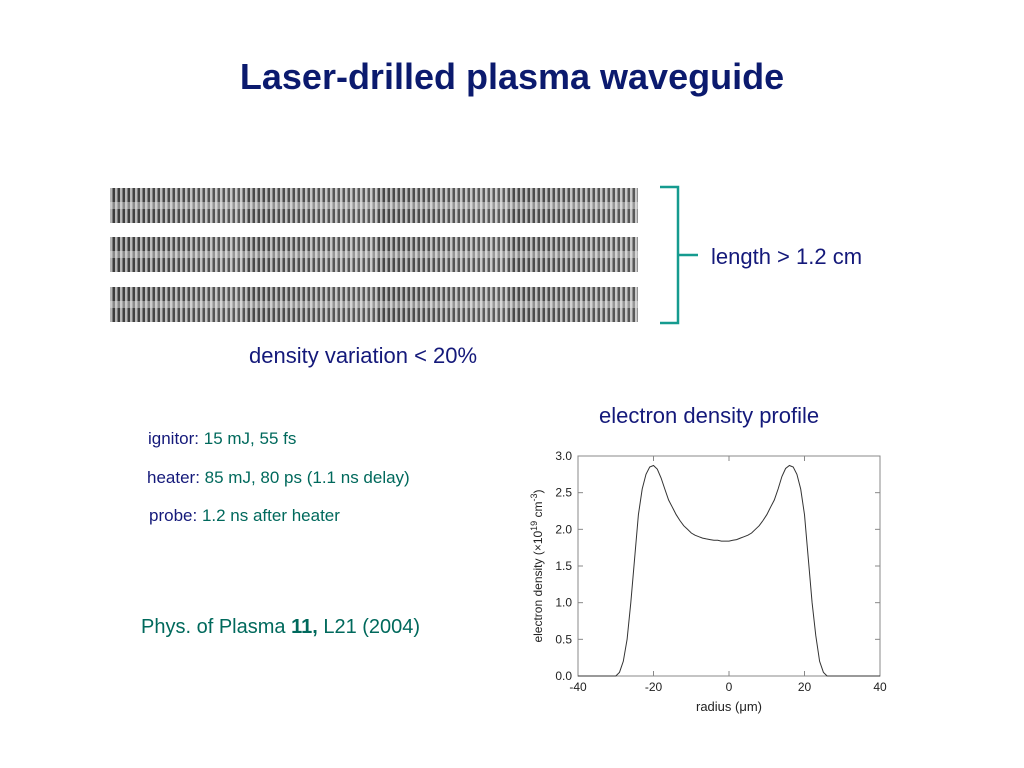  What do you see at coordinates (787, 256) in the screenshot?
I see `length-label: length > 1.2 cm` at bounding box center [787, 256].